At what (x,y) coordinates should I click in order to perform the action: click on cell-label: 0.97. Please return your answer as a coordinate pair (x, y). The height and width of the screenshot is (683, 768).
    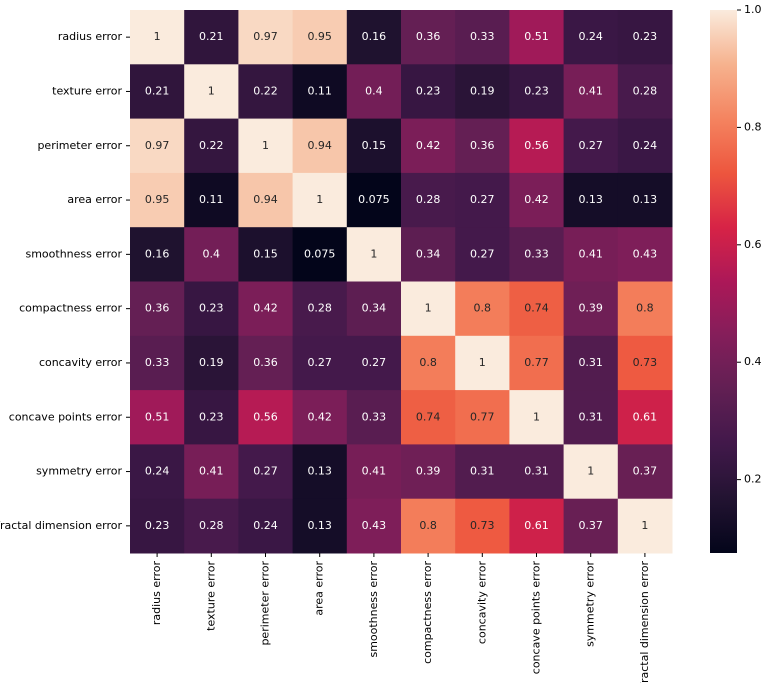
    Looking at the image, I should click on (157, 145).